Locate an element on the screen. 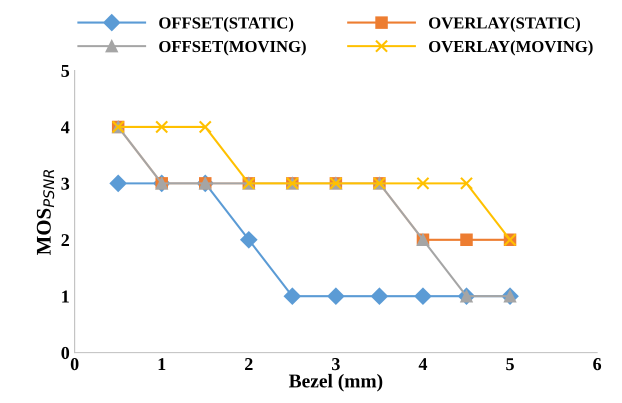  y-tick-label: 3 is located at coordinates (65, 184).